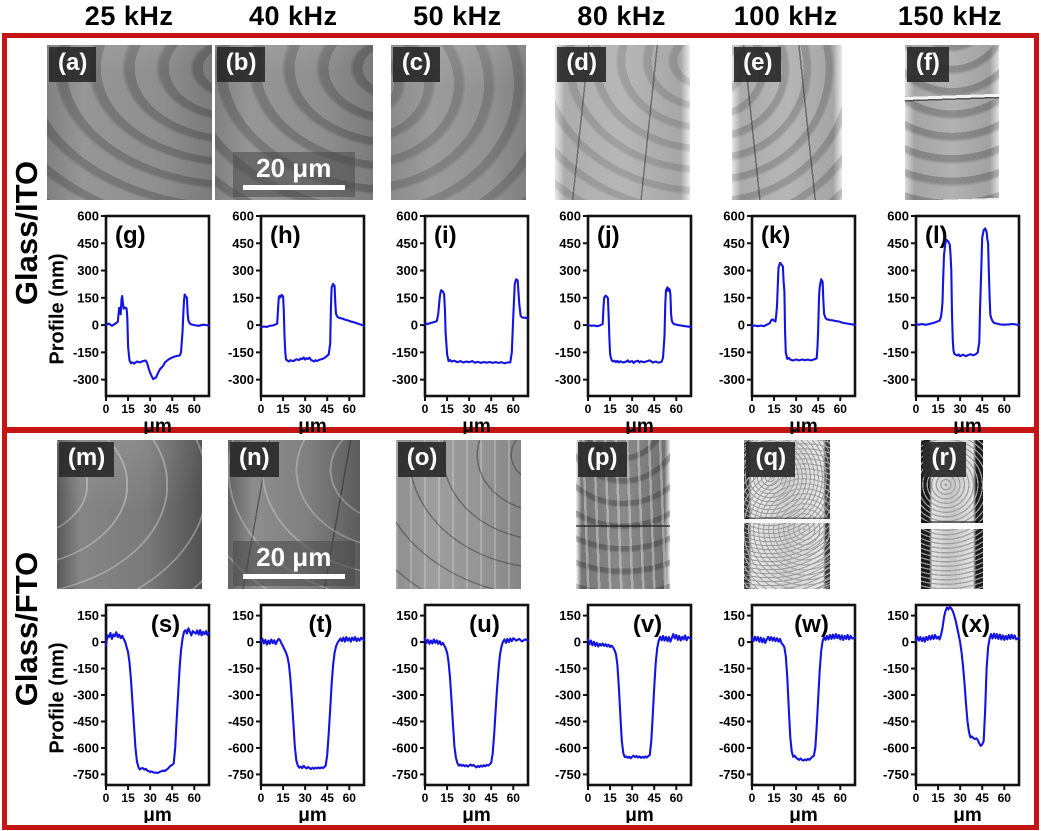 This screenshot has width=1041, height=831. Describe the element at coordinates (129, 516) in the screenshot. I see `sem-panel-m: (m)` at that location.